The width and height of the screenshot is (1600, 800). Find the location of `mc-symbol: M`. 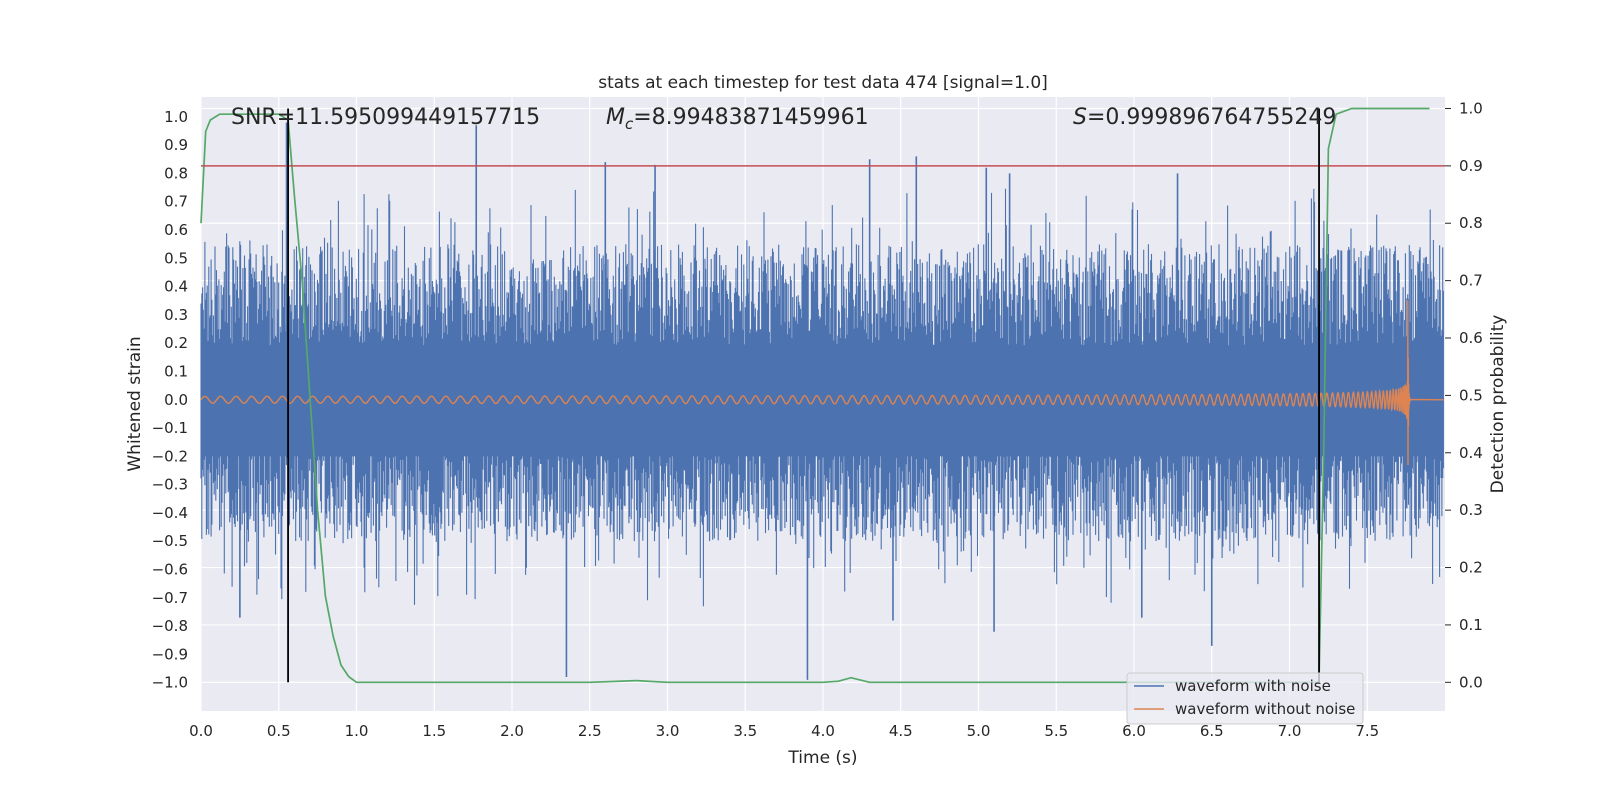

mc-symbol: M is located at coordinates (615, 117).